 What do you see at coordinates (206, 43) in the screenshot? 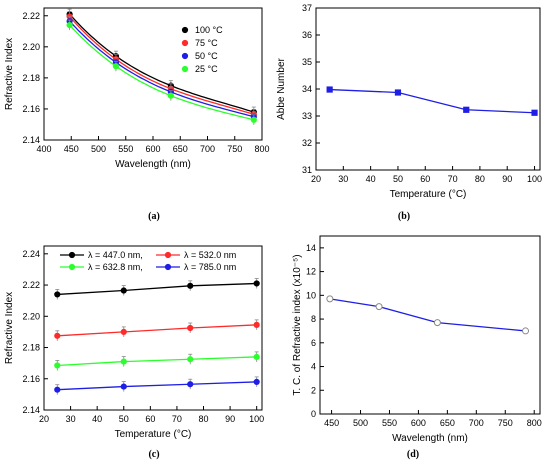
I see `legend-entry: 75 °C` at bounding box center [206, 43].